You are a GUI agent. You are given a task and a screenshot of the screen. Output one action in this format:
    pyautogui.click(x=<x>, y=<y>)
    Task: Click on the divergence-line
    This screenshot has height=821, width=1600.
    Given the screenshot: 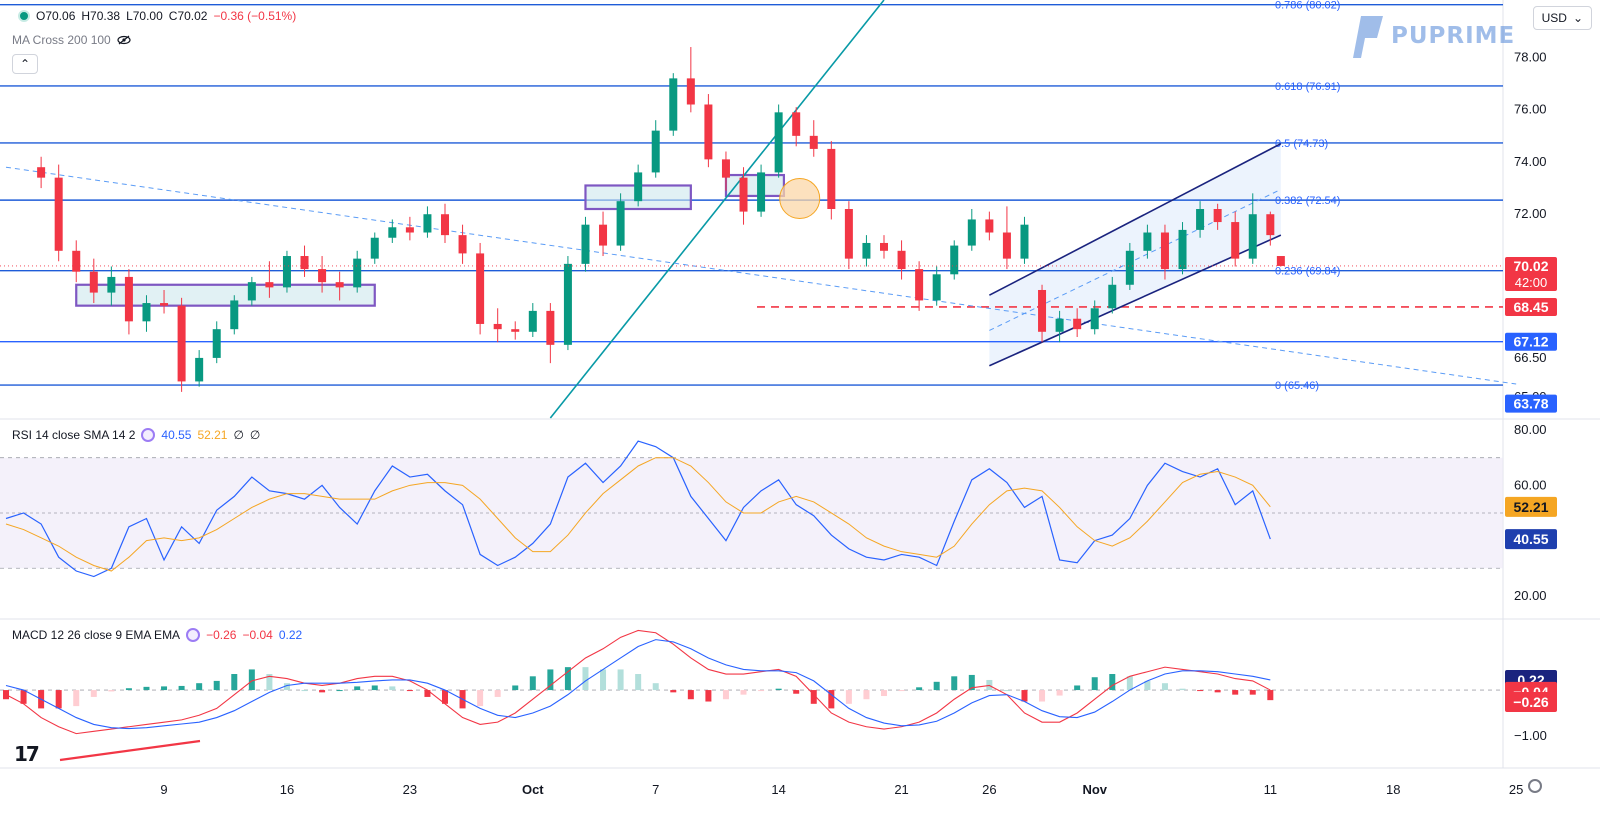 What is the action you would take?
    pyautogui.click(x=130, y=750)
    